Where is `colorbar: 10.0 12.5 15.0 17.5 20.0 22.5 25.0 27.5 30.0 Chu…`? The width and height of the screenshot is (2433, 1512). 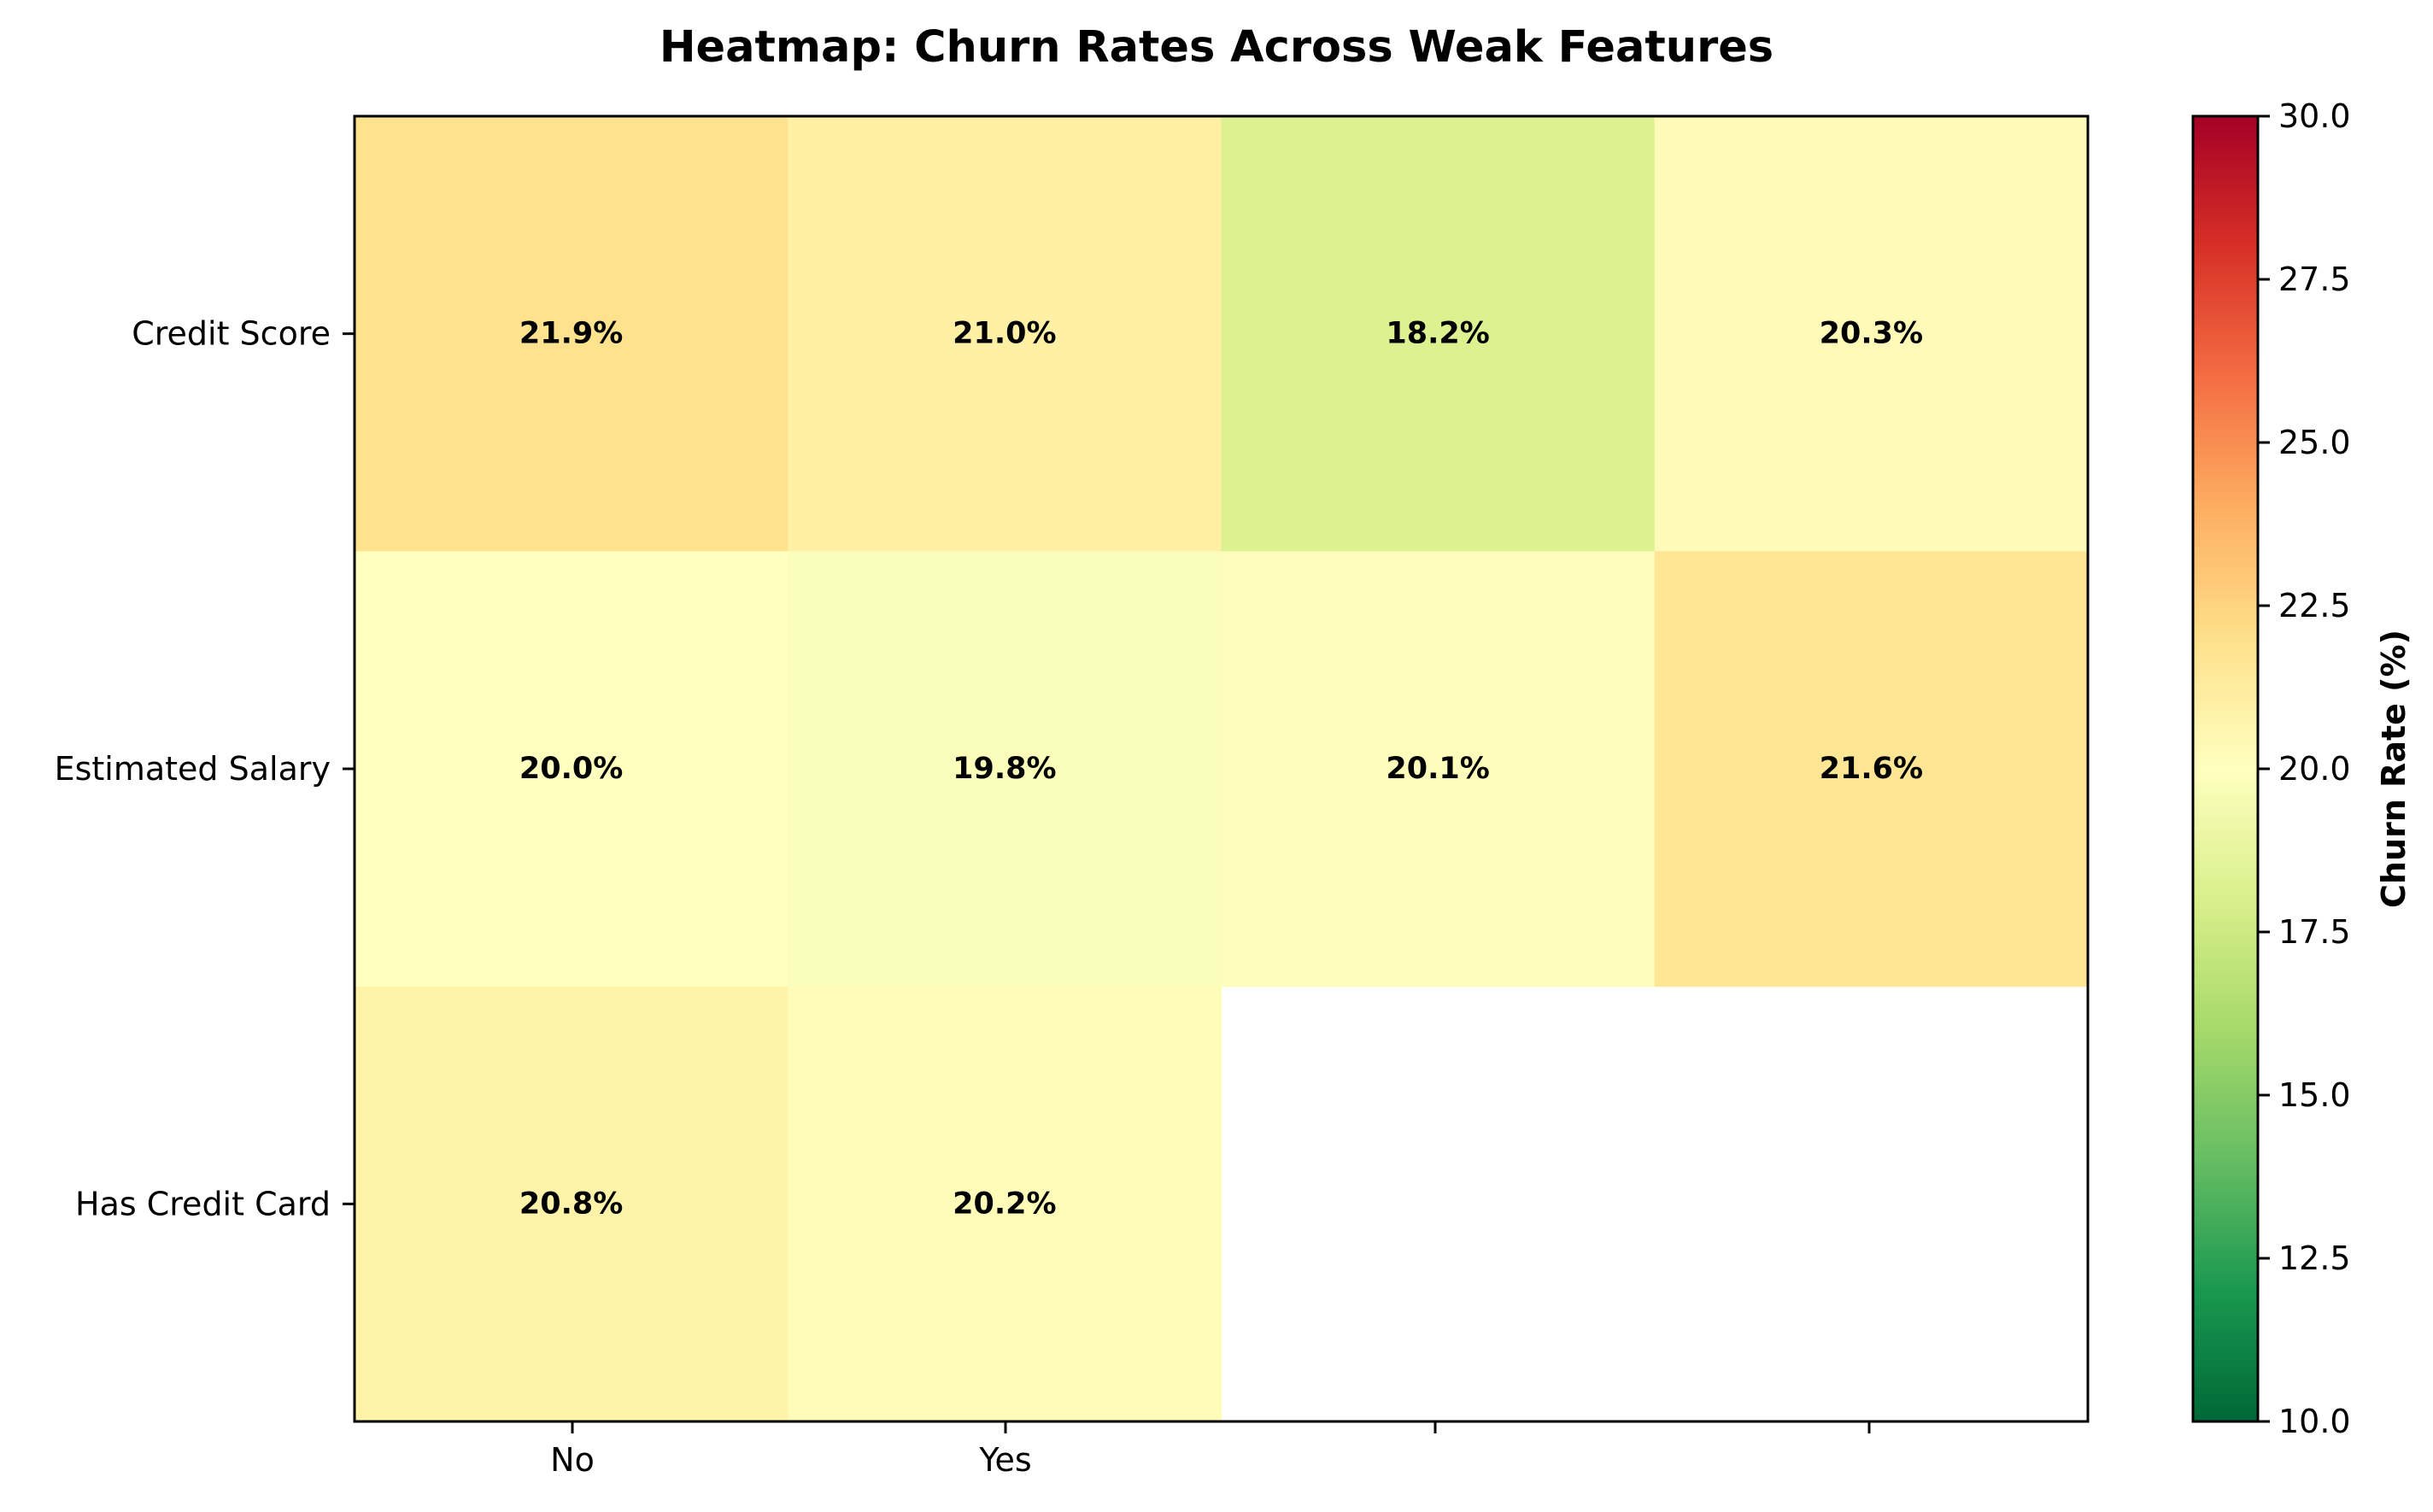 colorbar: 10.0 12.5 15.0 17.5 20.0 22.5 25.0 27.5 30.0 Chu… is located at coordinates (2301, 768).